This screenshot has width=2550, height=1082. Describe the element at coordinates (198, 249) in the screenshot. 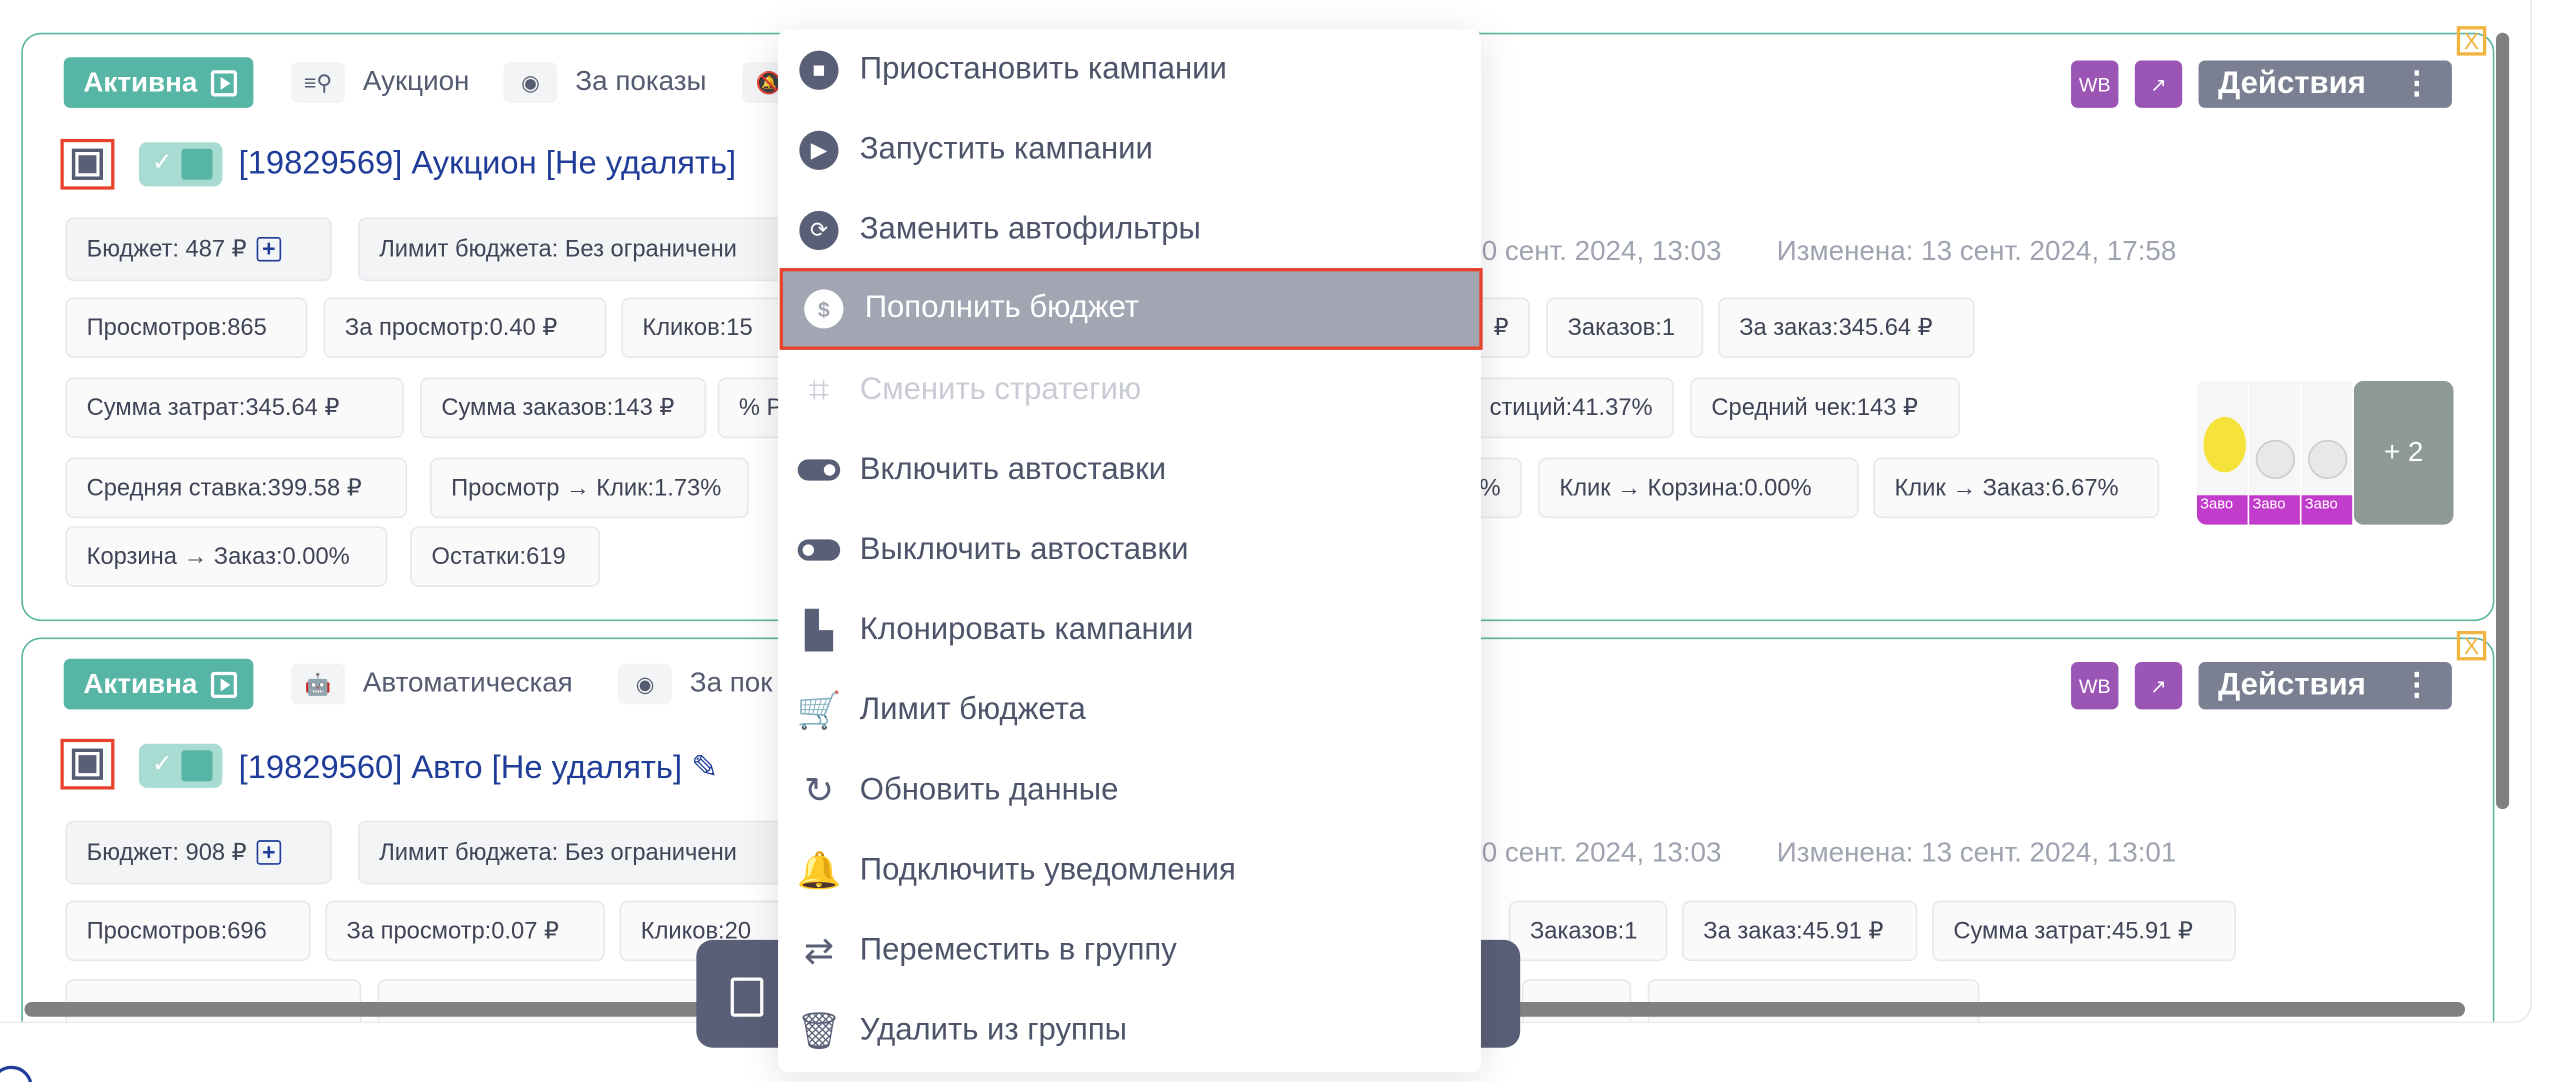

I see `budget-chip: Бюджет: 487 ₽ +` at that location.